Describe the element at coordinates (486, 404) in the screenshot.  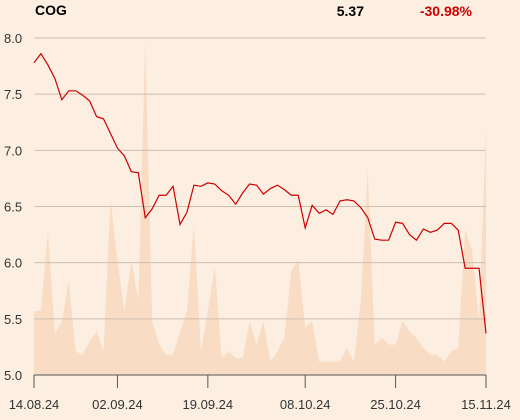
I see `x-tick-label: 15.11.24` at that location.